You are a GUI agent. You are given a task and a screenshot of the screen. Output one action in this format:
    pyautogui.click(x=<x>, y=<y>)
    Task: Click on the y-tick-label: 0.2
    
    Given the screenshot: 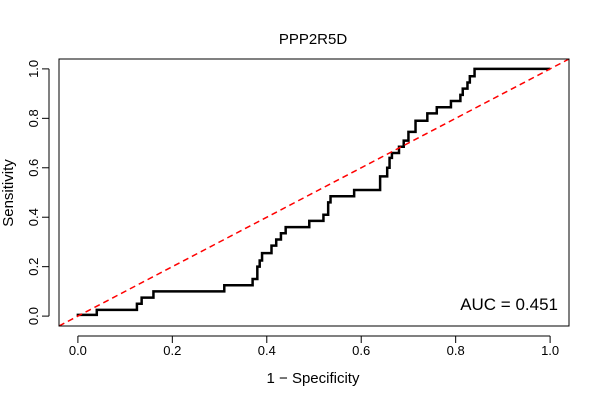 What is the action you would take?
    pyautogui.click(x=33, y=267)
    